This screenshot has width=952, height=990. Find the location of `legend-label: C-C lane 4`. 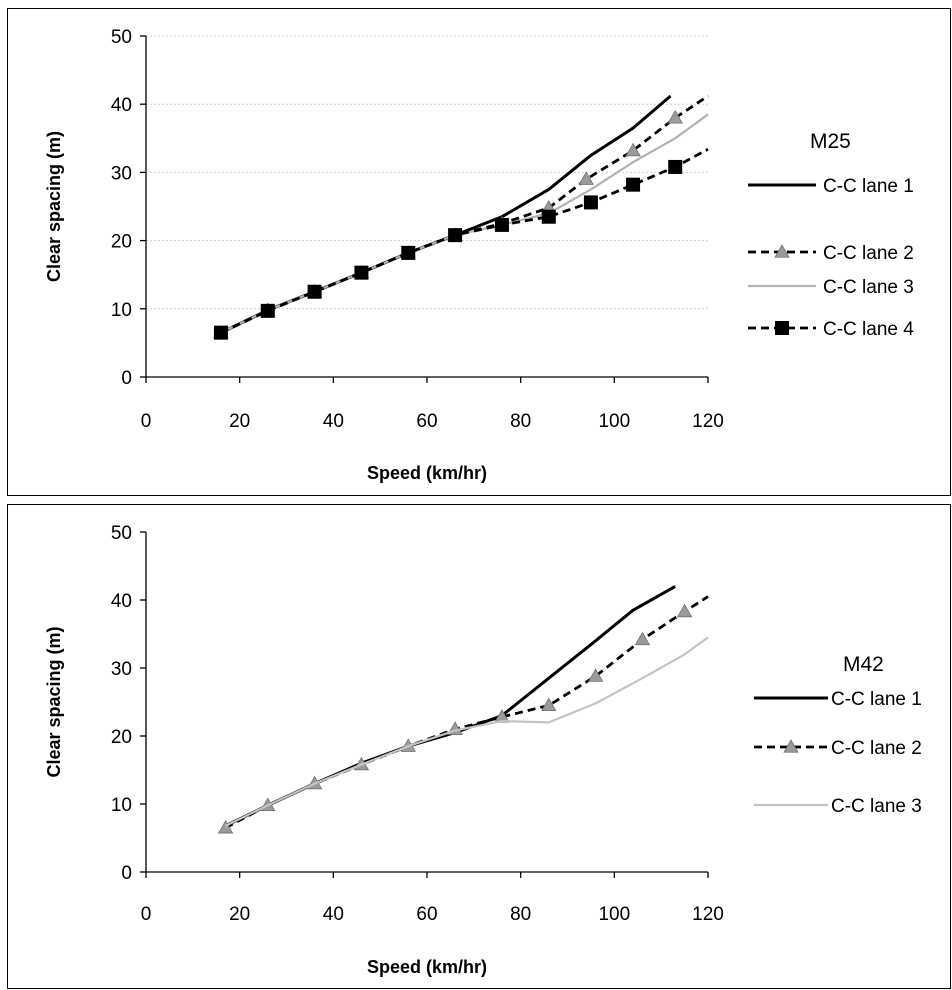

legend-label: C-C lane 4 is located at coordinates (868, 329).